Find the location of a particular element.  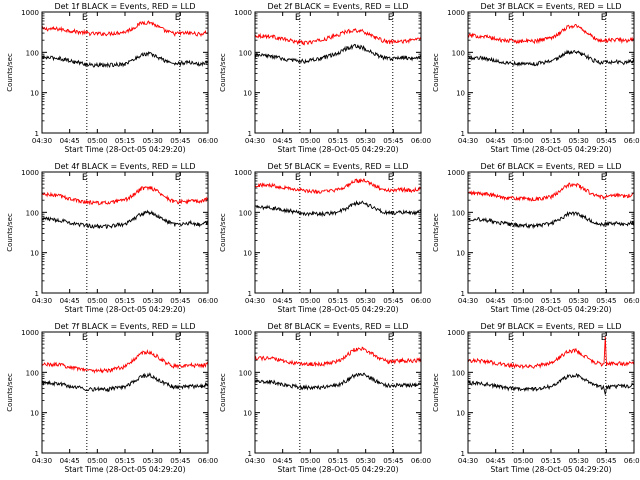

chart-title: Det 3f BLACK = Events, RED = LLD is located at coordinates (550, 6).